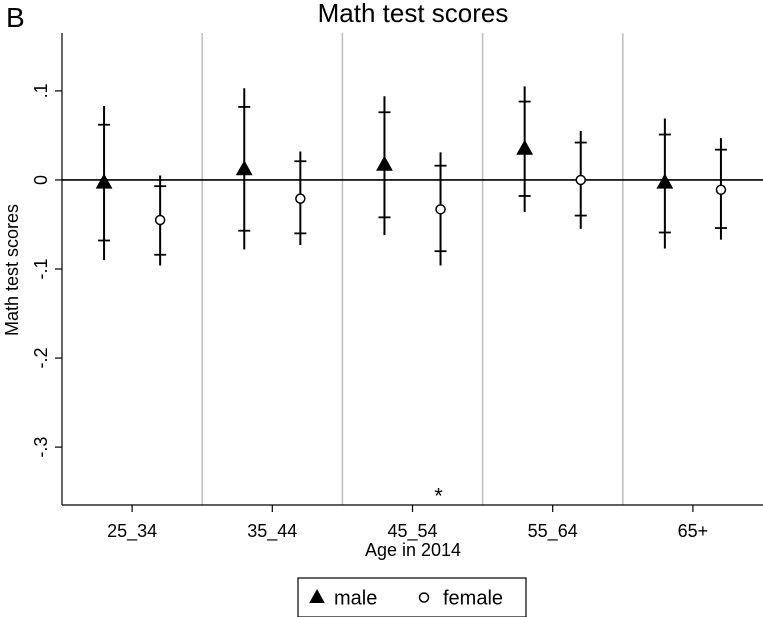 Image resolution: width=763 pixels, height=617 pixels. I want to click on y-tick-label: .1, so click(41, 90).